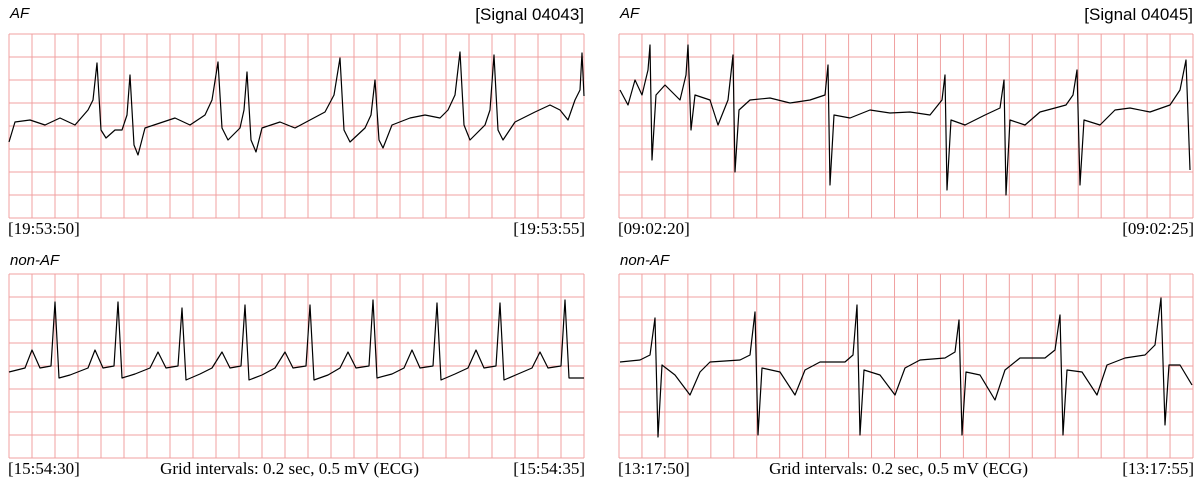 Image resolution: width=1200 pixels, height=489 pixels. I want to click on signal-id: [Signal 04043], so click(529, 14).